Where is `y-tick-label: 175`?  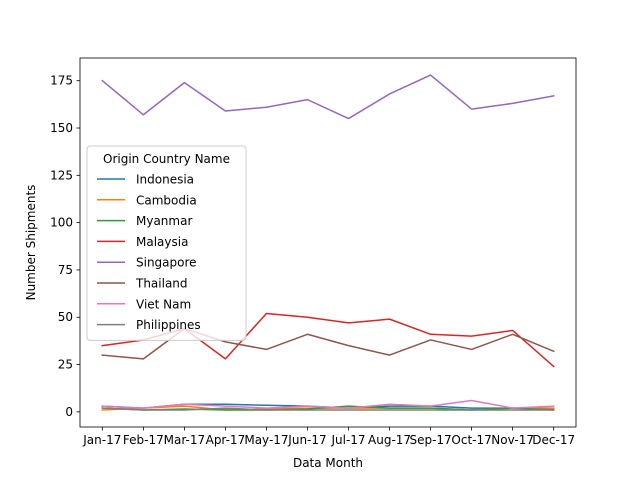 y-tick-label: 175 is located at coordinates (61, 81).